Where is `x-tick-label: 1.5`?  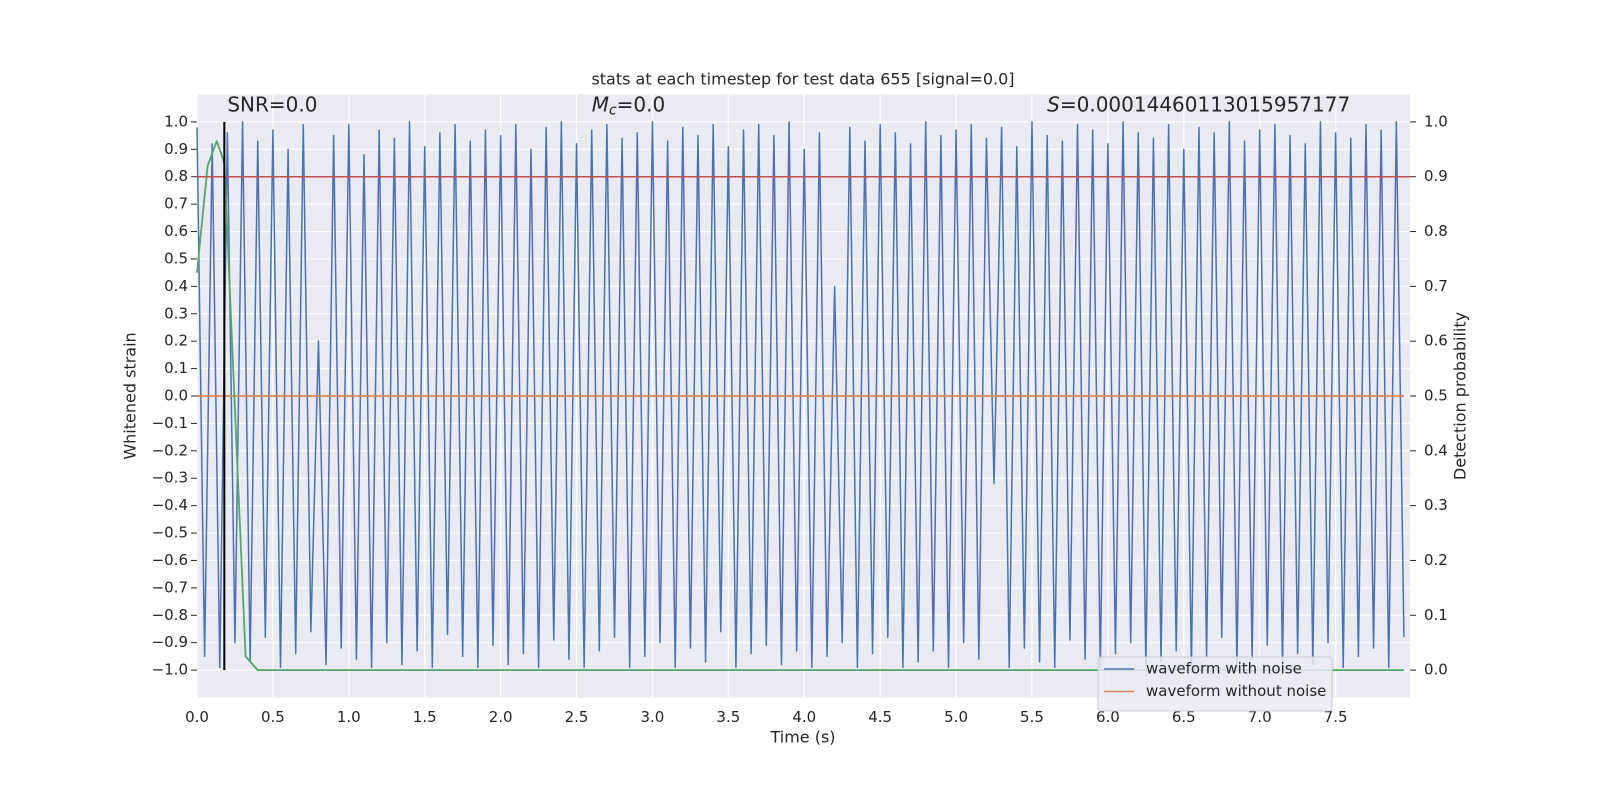 x-tick-label: 1.5 is located at coordinates (425, 717).